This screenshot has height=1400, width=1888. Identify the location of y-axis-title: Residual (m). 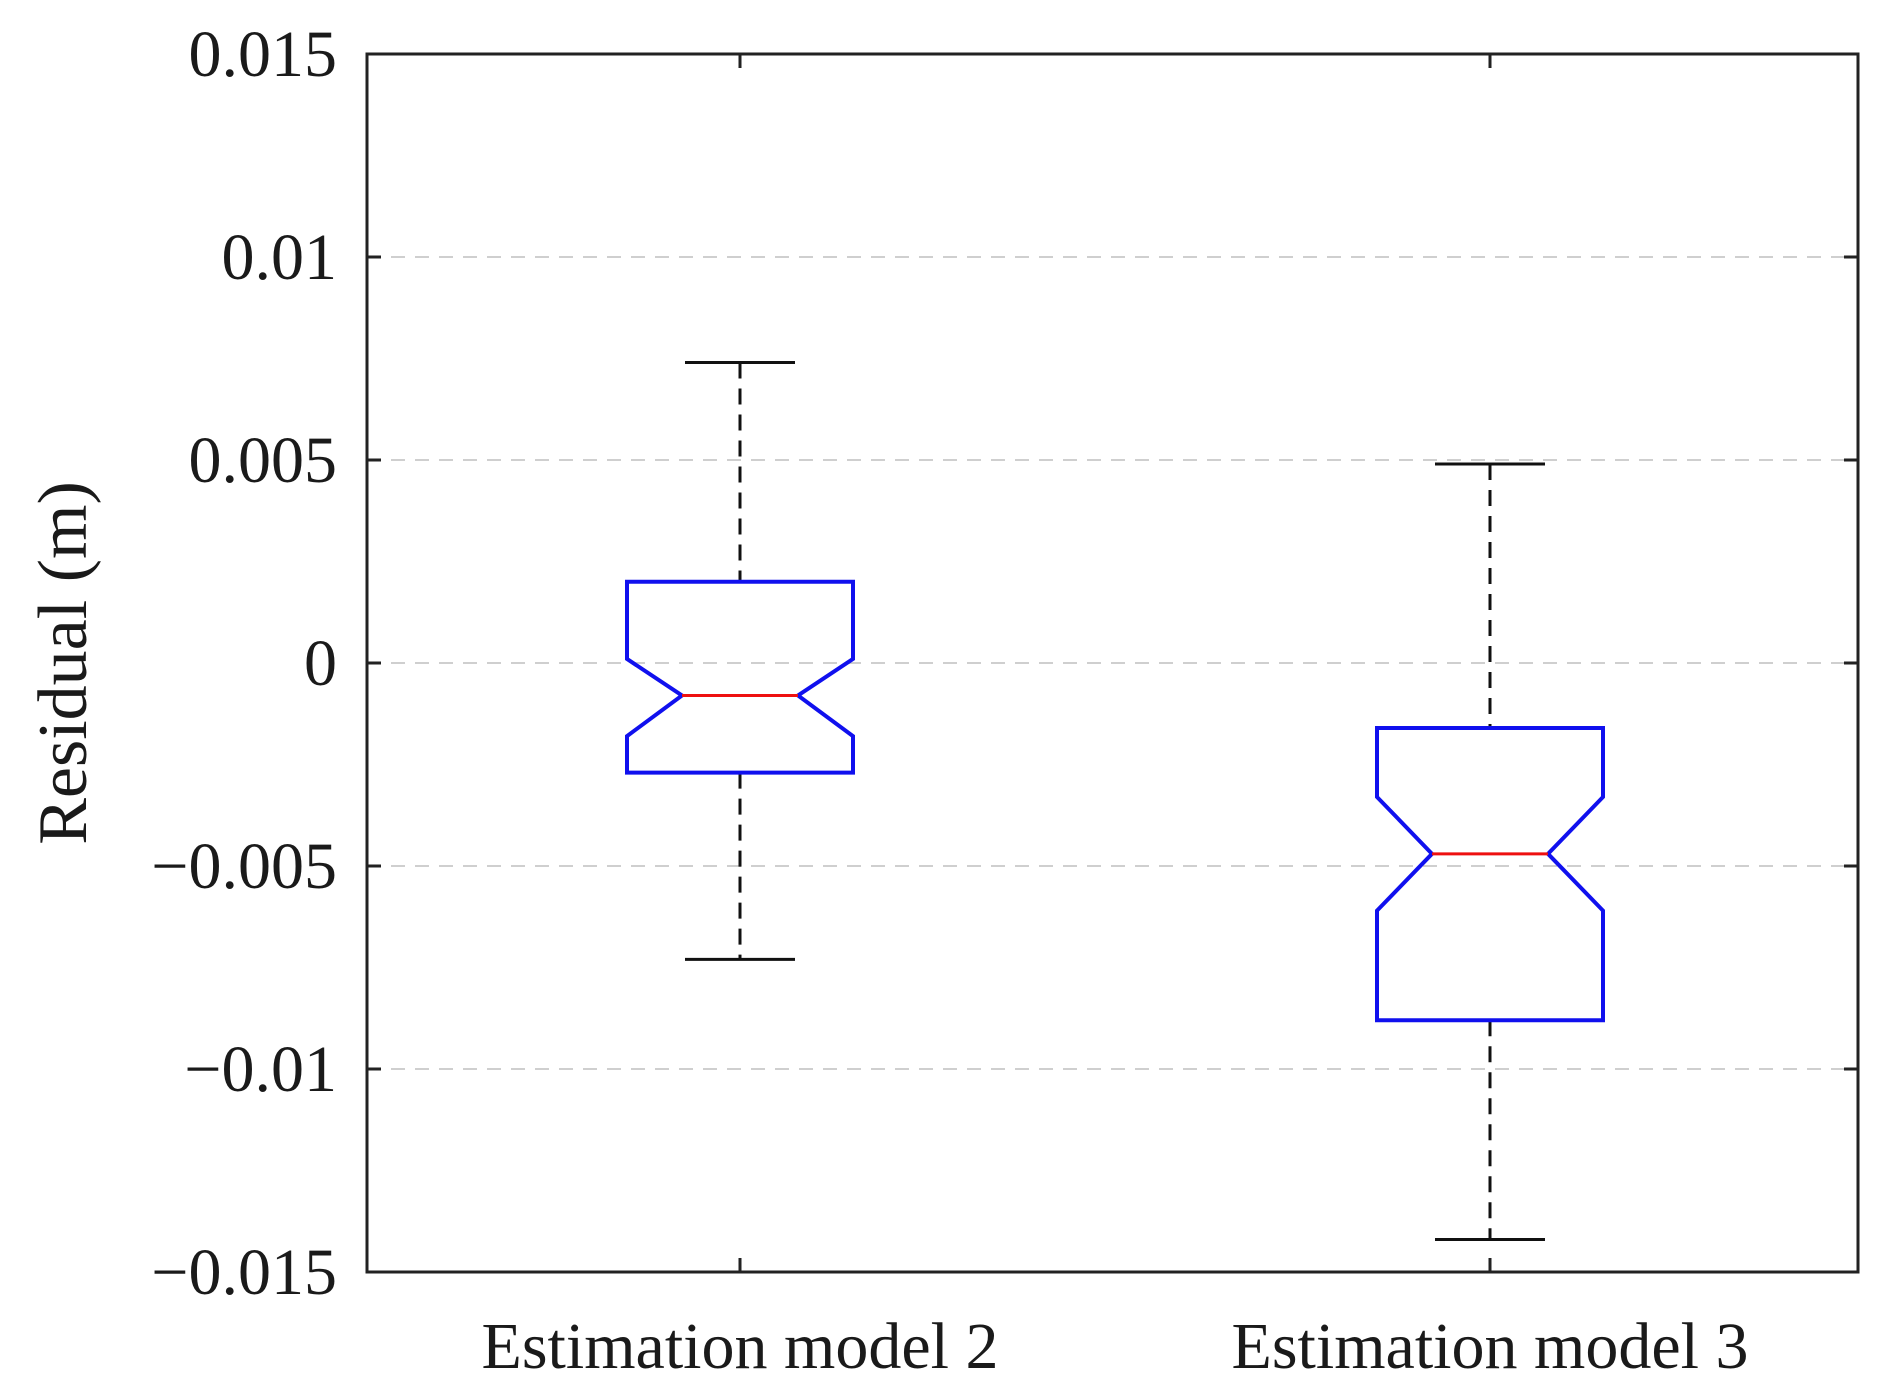
(63, 663).